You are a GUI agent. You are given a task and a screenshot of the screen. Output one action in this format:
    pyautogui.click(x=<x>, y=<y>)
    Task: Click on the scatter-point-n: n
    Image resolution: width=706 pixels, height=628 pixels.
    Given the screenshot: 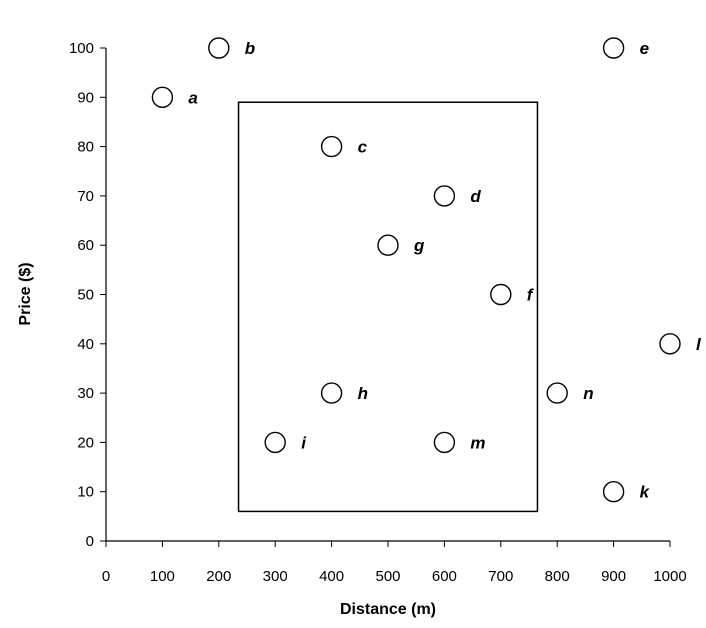 What is the action you would take?
    pyautogui.click(x=570, y=393)
    